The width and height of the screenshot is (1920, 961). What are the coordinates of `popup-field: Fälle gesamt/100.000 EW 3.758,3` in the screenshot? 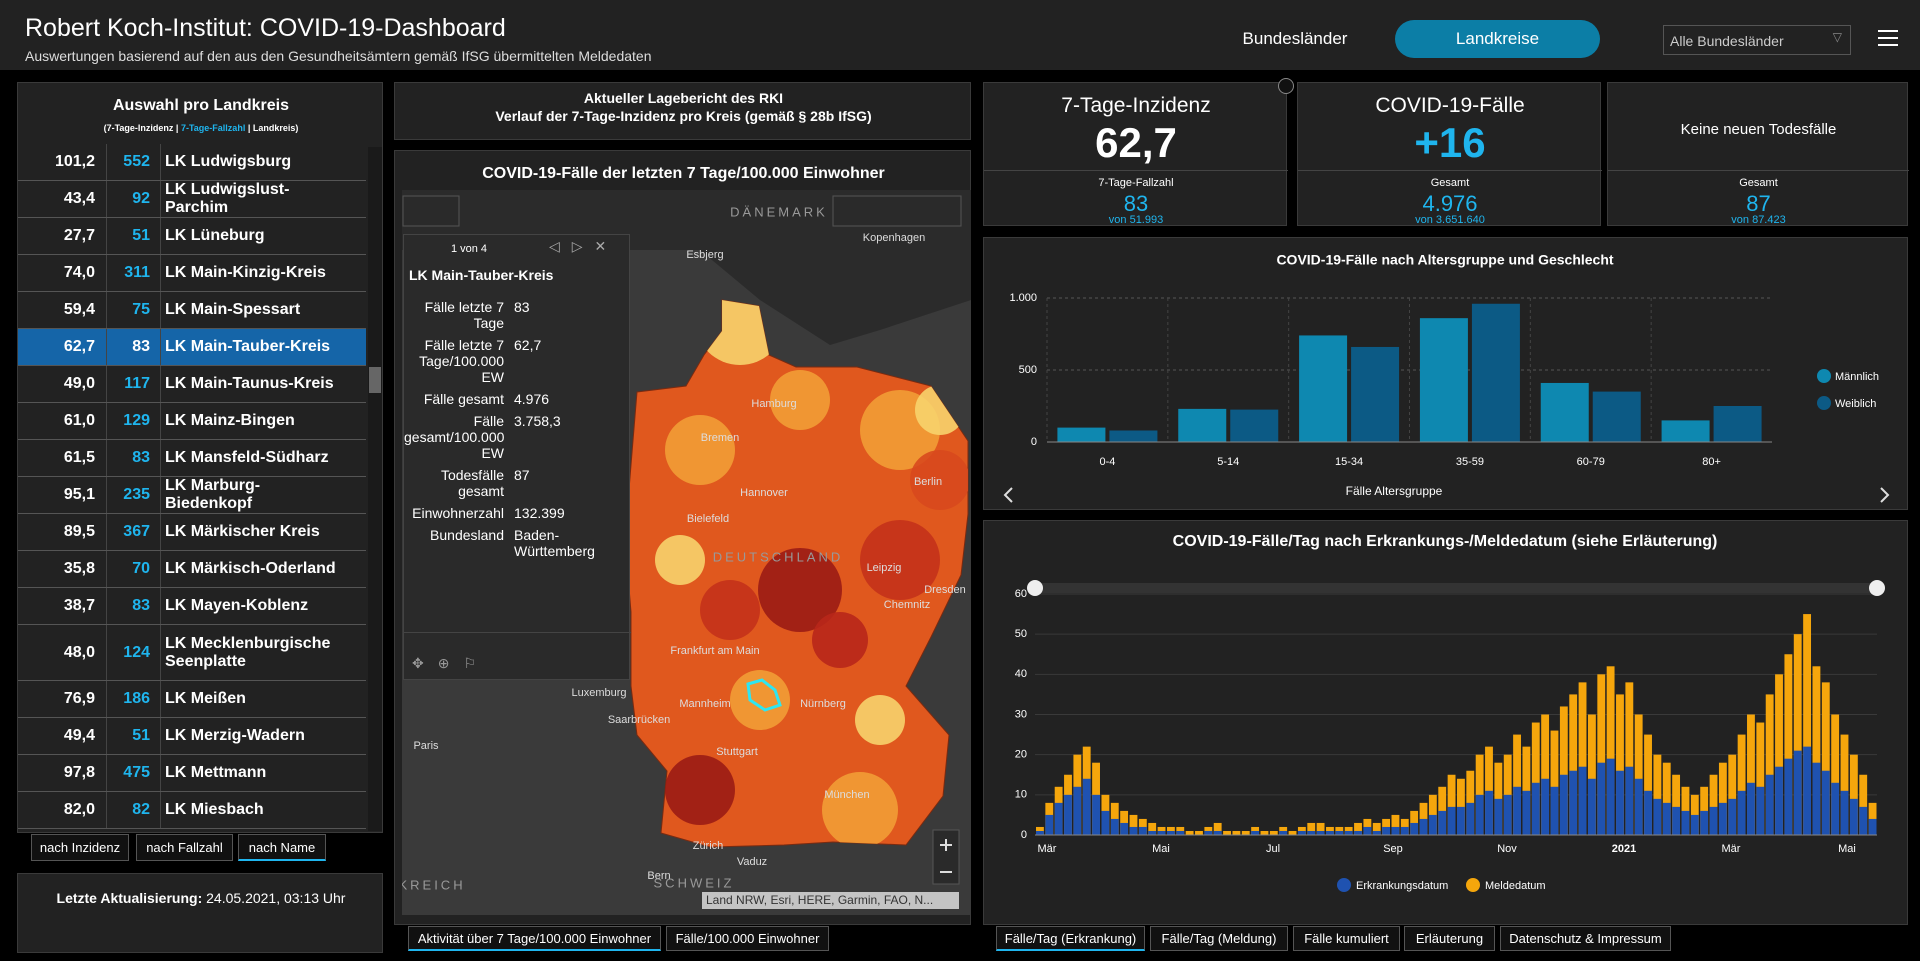 It's located at (517, 437).